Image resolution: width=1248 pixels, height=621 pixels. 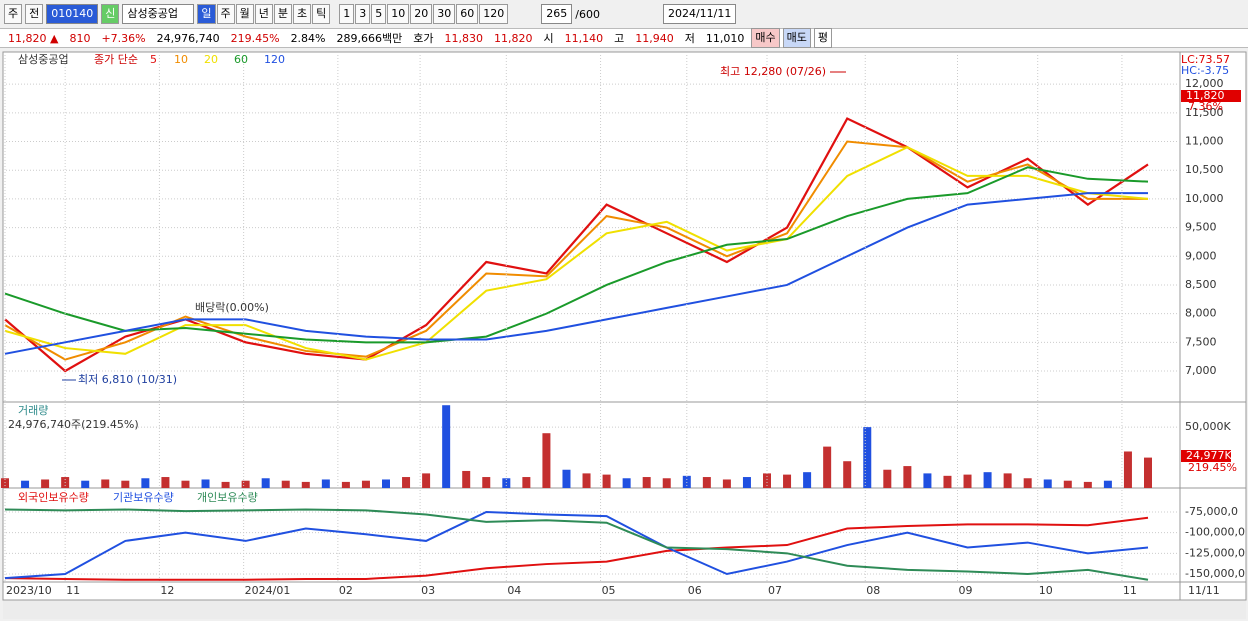 I want to click on annotation: 배당락(0.00%), so click(x=232, y=307).